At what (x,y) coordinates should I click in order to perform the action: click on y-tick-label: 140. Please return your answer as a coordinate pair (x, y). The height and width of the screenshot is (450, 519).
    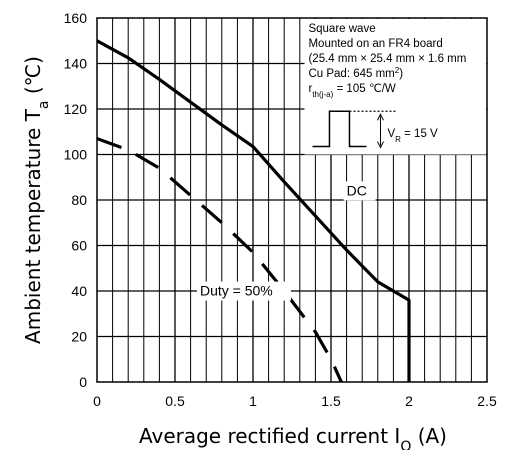
    Looking at the image, I should click on (76, 64).